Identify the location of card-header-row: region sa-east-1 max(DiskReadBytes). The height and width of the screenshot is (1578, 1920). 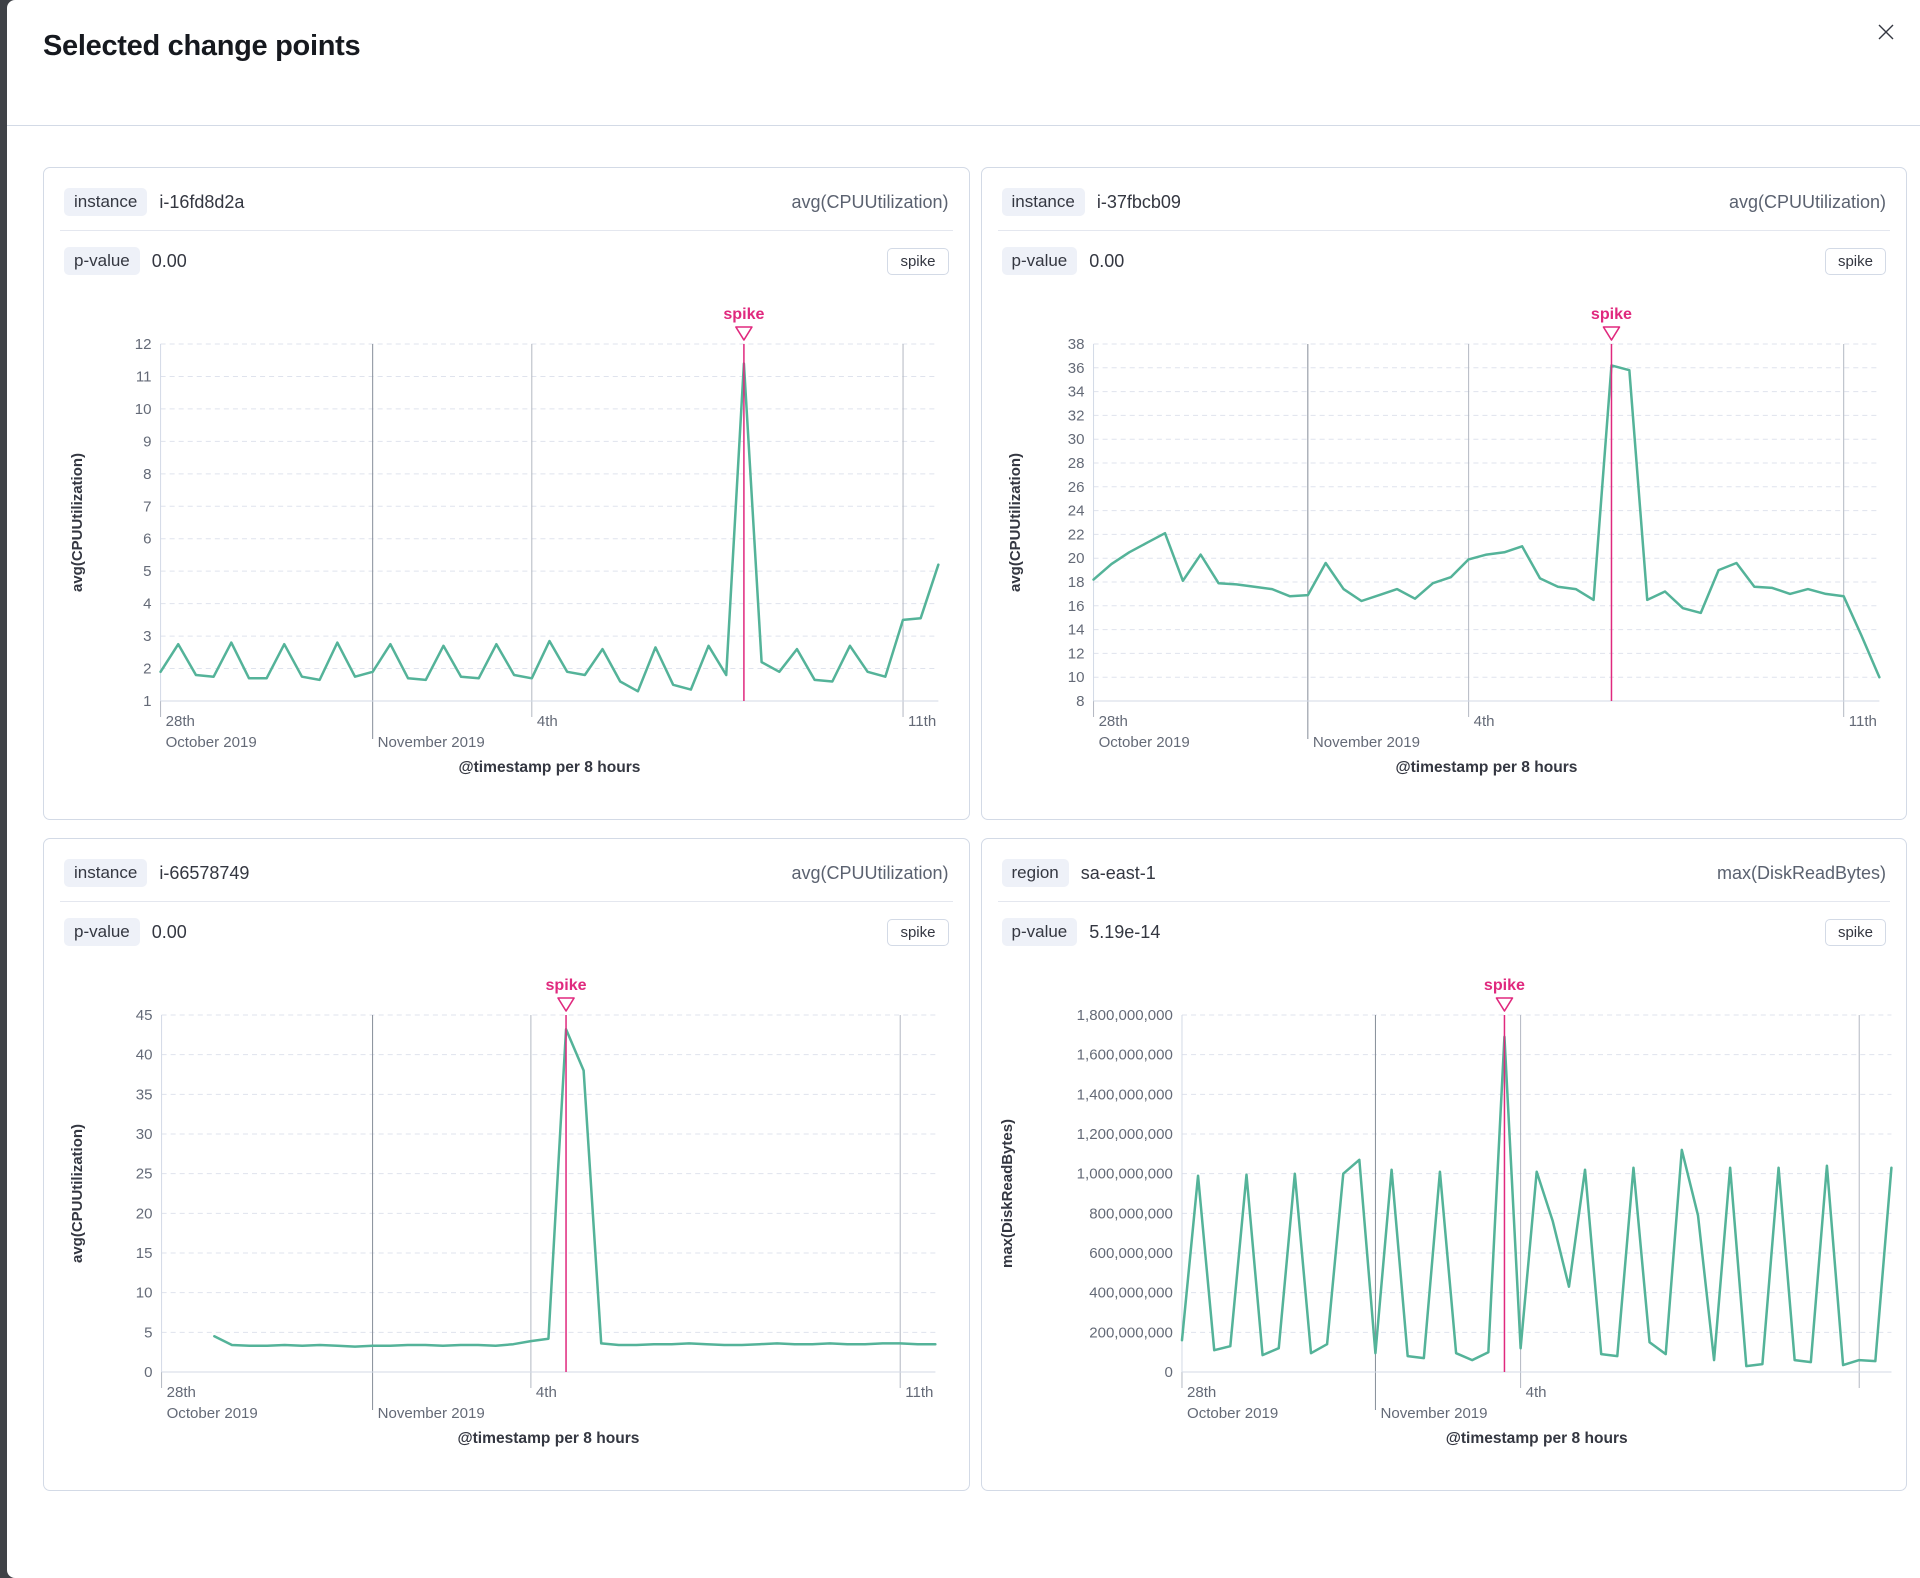
(1443, 873).